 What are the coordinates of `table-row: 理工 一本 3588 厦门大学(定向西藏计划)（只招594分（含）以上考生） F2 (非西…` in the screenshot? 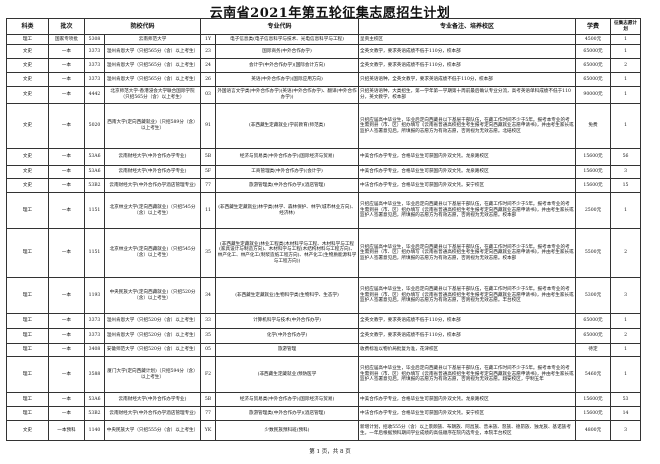 It's located at (324, 374).